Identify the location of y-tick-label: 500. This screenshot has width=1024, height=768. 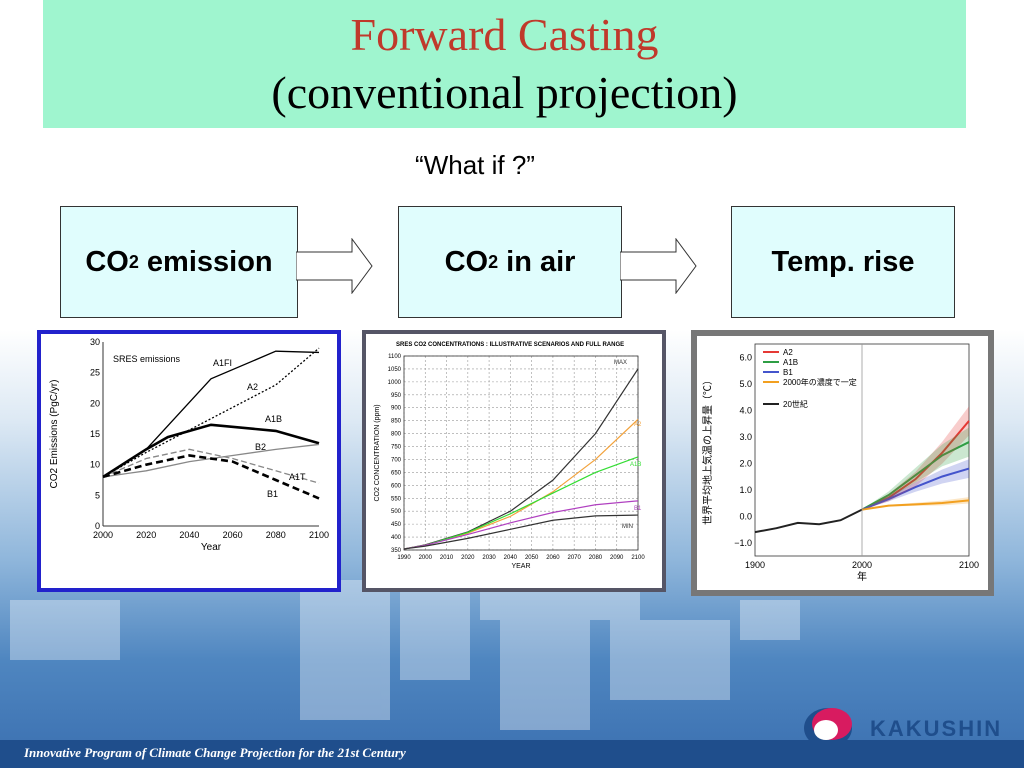
(396, 512).